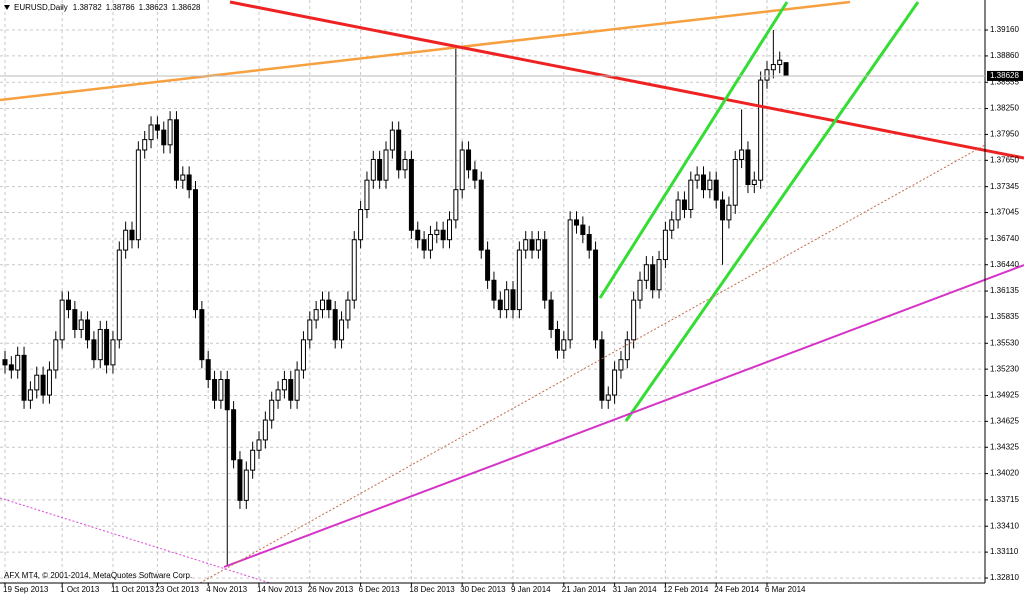  What do you see at coordinates (7, 7) in the screenshot?
I see `collapse-icon` at bounding box center [7, 7].